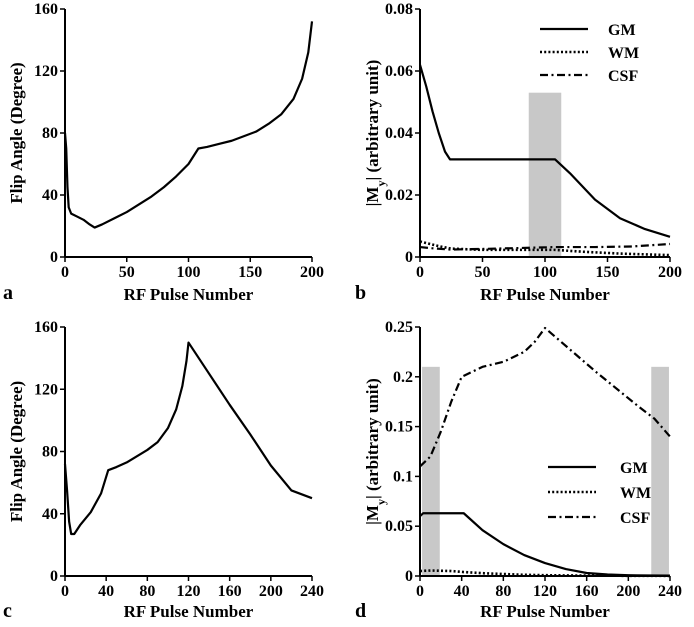  Describe the element at coordinates (399, 195) in the screenshot. I see `y-tick-label: 0.02` at that location.